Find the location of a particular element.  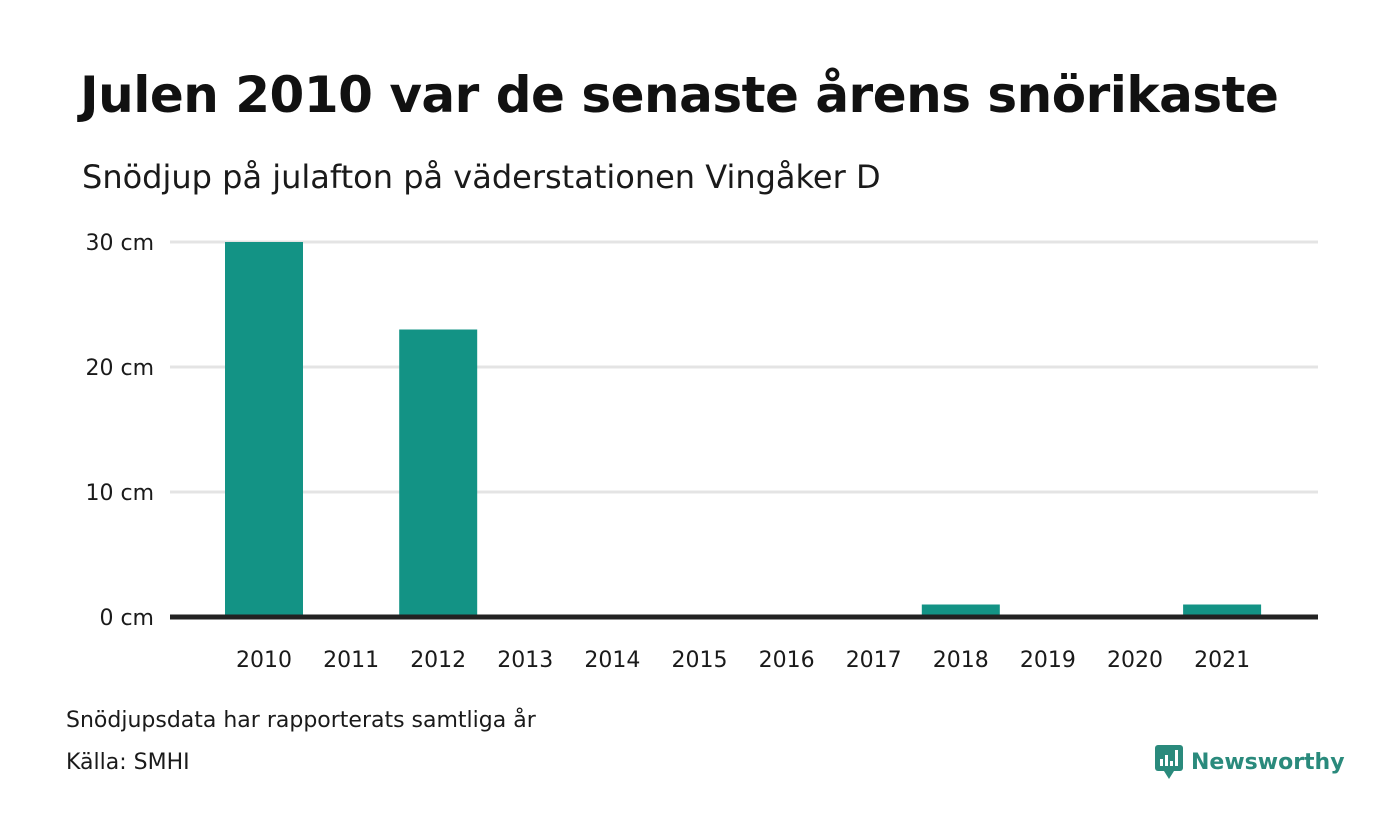

newsworthy-logo-icon is located at coordinates (1169, 762).